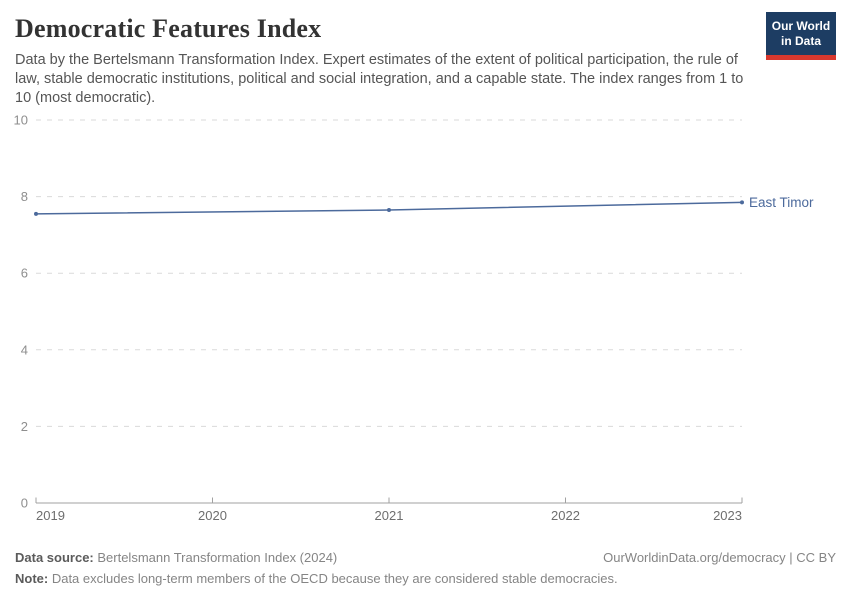  I want to click on footer-note-label: Note:, so click(32, 579).